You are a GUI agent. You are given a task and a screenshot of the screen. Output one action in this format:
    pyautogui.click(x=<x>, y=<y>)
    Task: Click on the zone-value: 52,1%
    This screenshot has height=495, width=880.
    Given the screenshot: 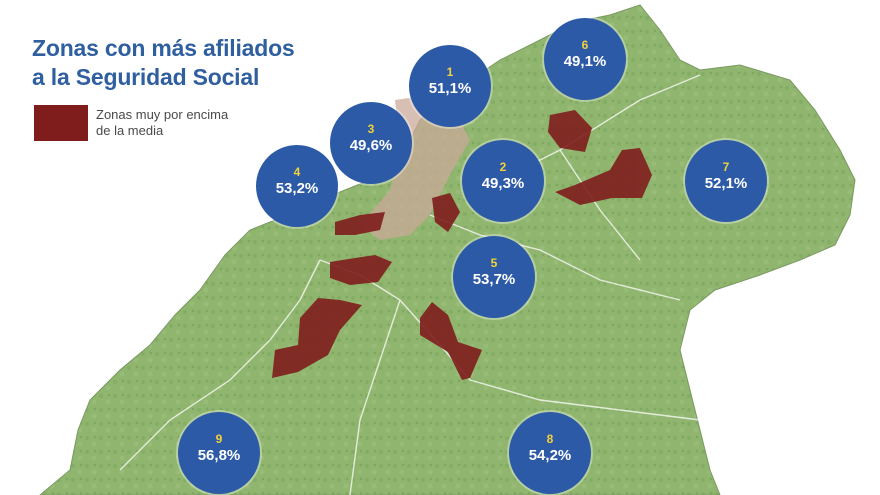 What is the action you would take?
    pyautogui.click(x=726, y=183)
    